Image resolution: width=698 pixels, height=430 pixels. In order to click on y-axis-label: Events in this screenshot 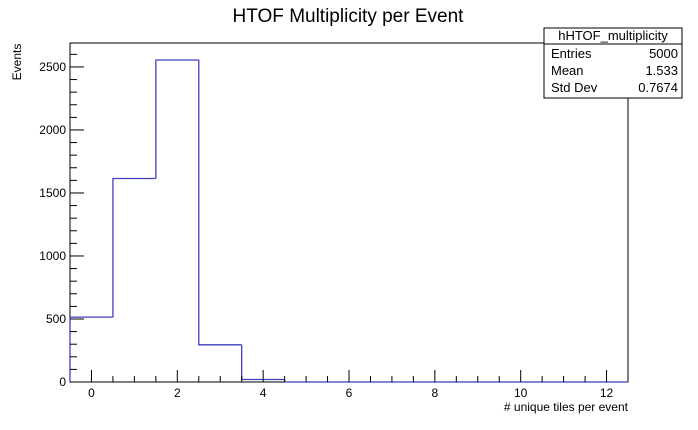, I will do `click(17, 62)`.